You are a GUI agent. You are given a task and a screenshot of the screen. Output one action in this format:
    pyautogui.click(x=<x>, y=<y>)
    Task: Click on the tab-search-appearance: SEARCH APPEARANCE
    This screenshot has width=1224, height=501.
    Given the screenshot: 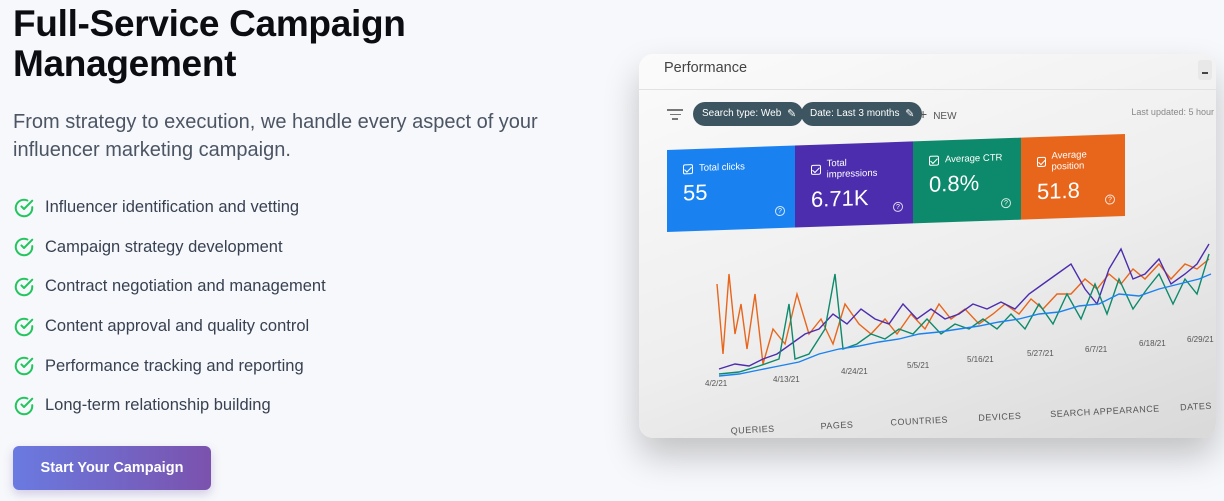 What is the action you would take?
    pyautogui.click(x=1104, y=411)
    